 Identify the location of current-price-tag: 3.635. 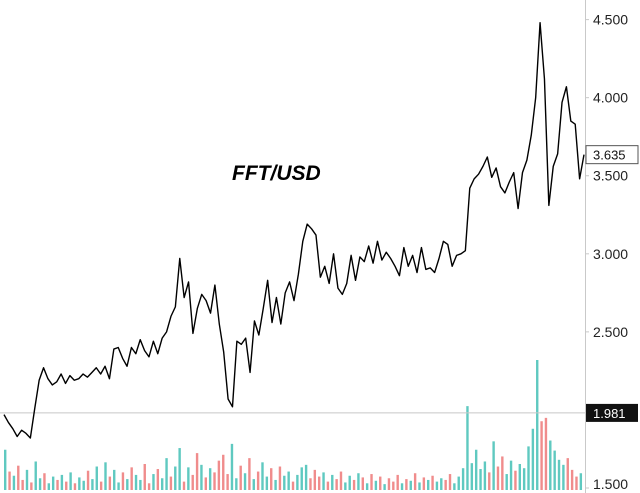
(612, 155).